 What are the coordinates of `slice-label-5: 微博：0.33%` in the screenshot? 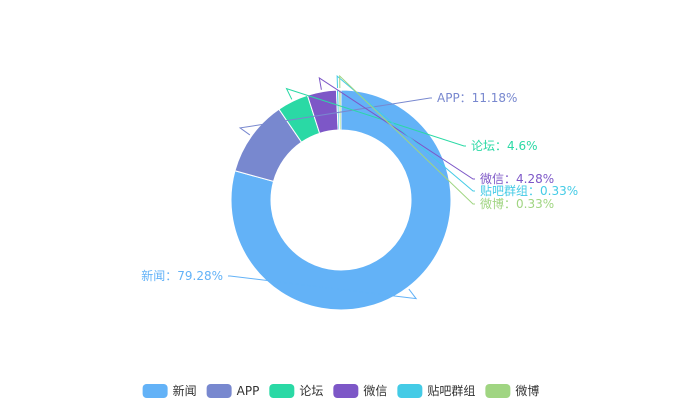 It's located at (517, 203).